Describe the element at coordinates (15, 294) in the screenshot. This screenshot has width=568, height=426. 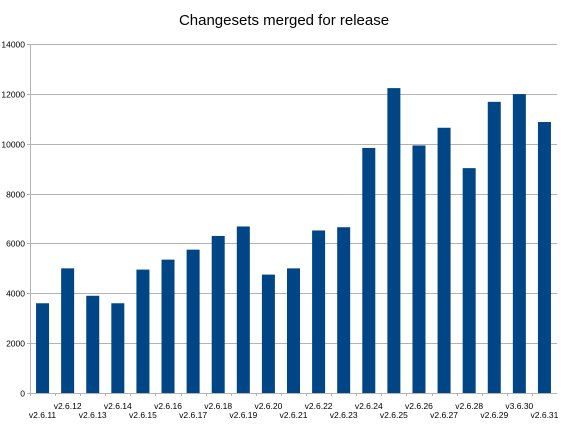
I see `y-tick-label: 4000` at that location.